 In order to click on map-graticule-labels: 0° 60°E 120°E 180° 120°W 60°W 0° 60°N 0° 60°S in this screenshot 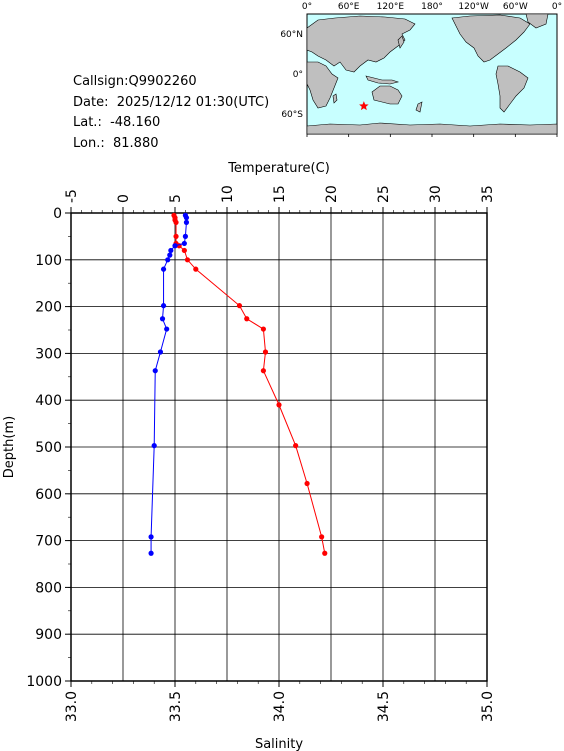, I will do `click(421, 69)`.